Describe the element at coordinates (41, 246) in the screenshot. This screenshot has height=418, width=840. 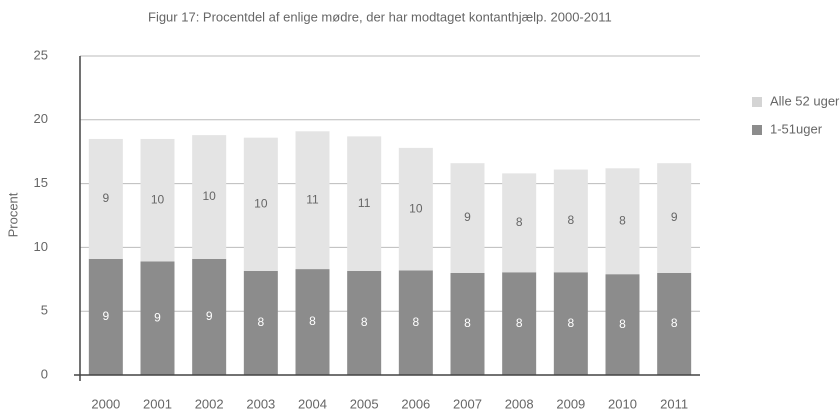
I see `y-tick-label: 10` at that location.